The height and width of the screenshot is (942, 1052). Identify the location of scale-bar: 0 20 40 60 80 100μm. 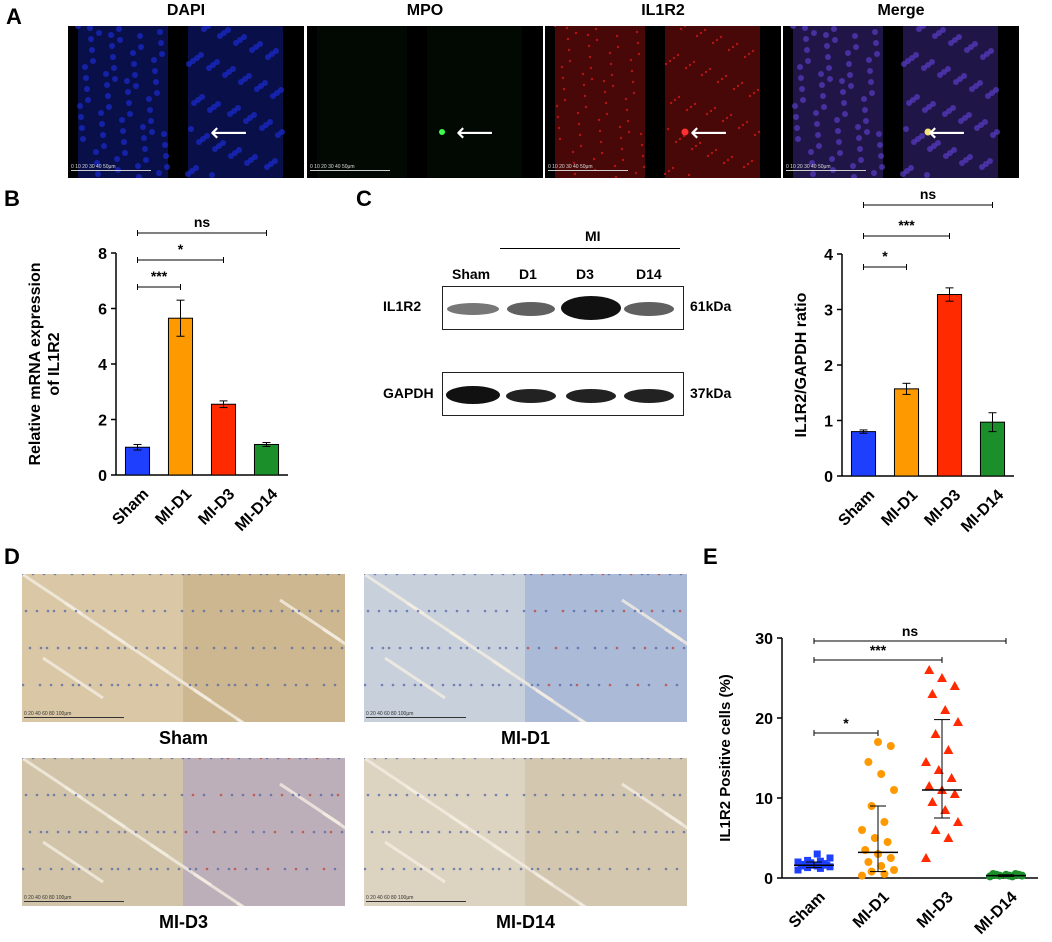
(416, 714).